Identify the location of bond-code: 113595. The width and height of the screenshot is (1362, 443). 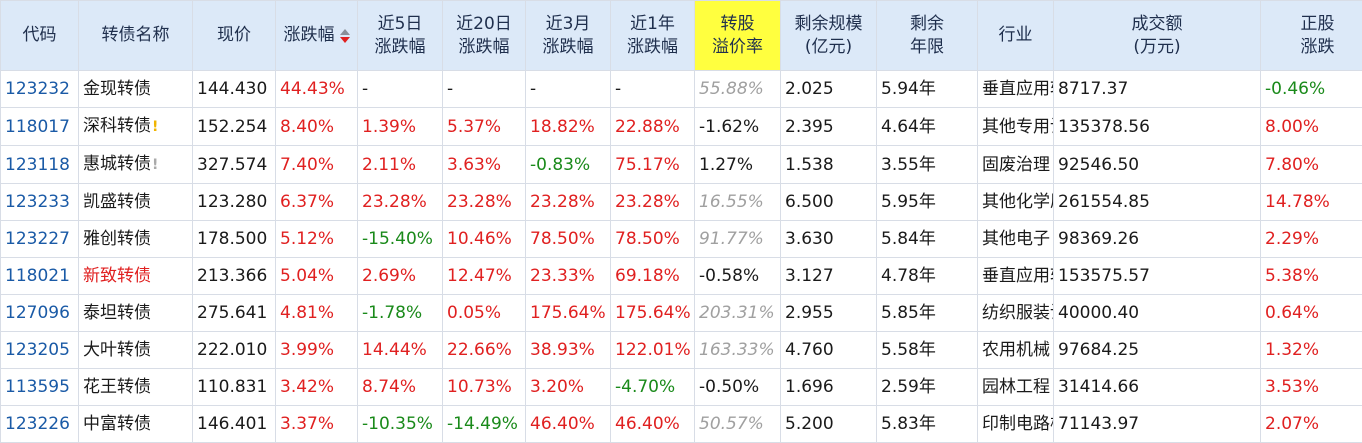
(40, 387).